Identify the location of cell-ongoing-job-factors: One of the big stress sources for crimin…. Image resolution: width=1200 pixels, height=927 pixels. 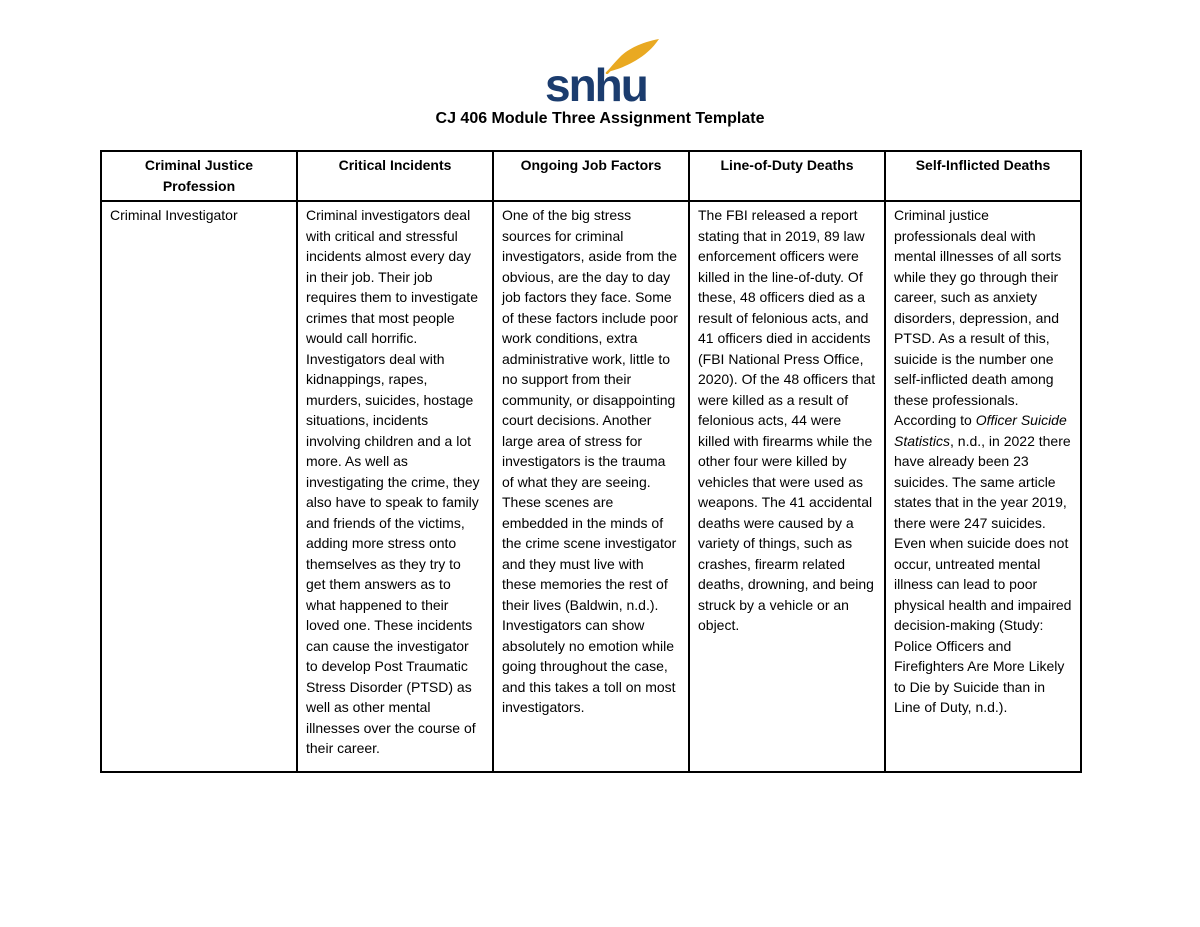
(591, 486).